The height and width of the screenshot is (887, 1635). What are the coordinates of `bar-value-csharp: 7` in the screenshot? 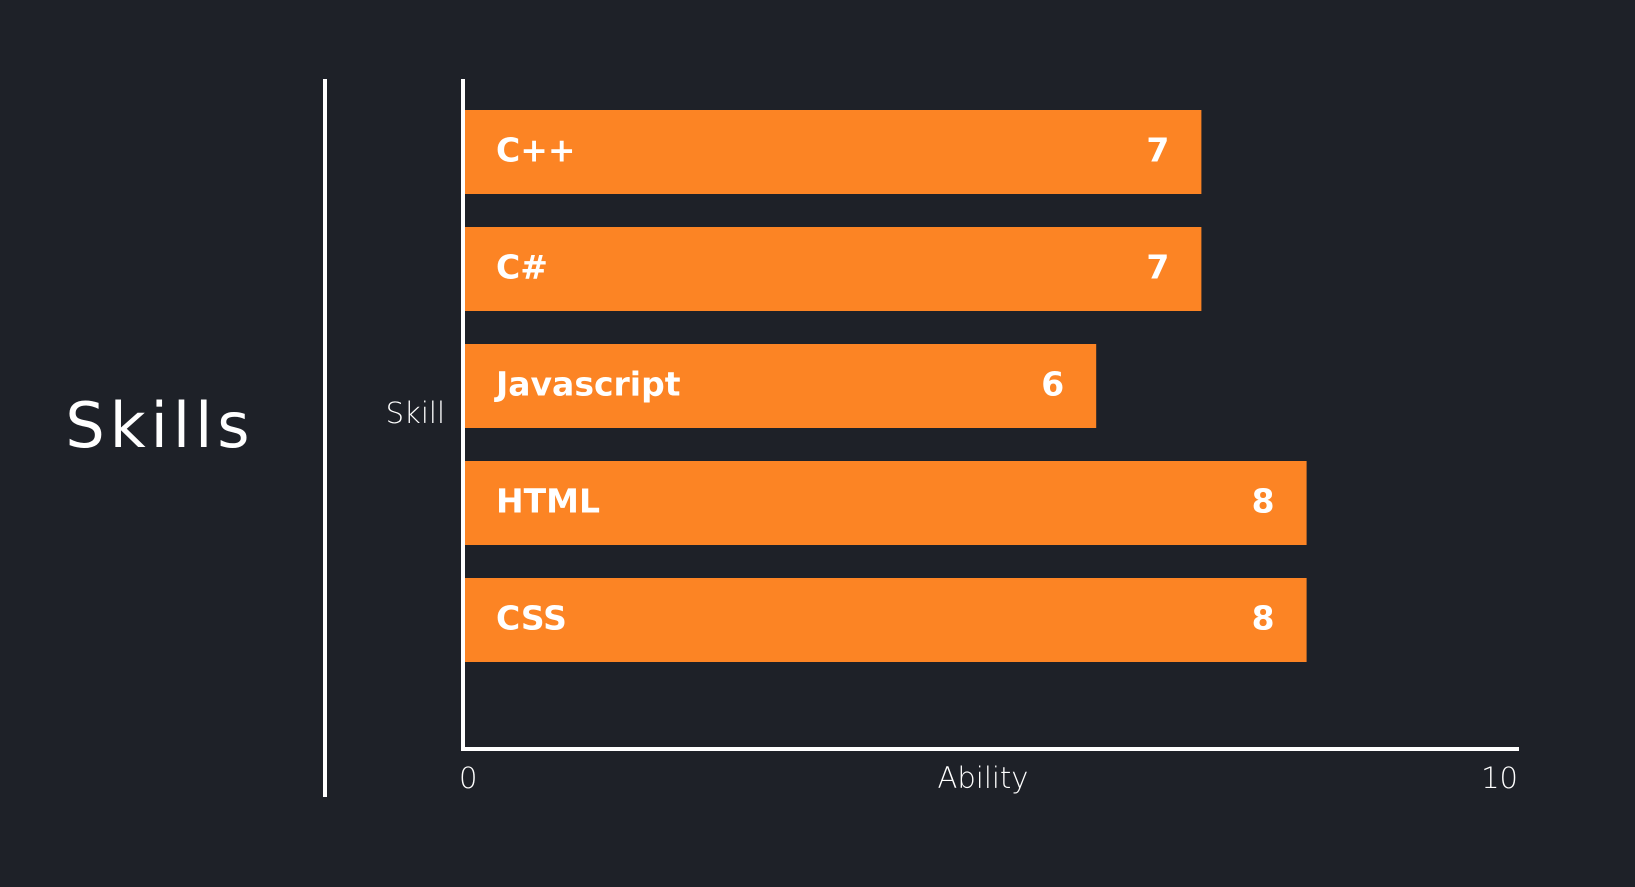 It's located at (1157, 267).